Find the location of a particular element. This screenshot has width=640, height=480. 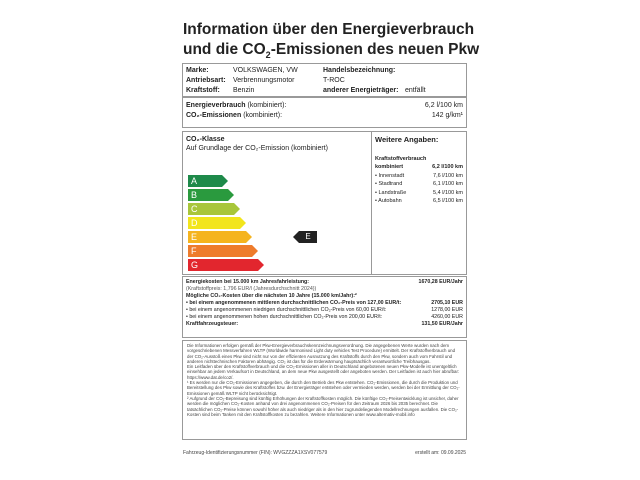

consumption-label: • Stadtrand is located at coordinates (389, 184).